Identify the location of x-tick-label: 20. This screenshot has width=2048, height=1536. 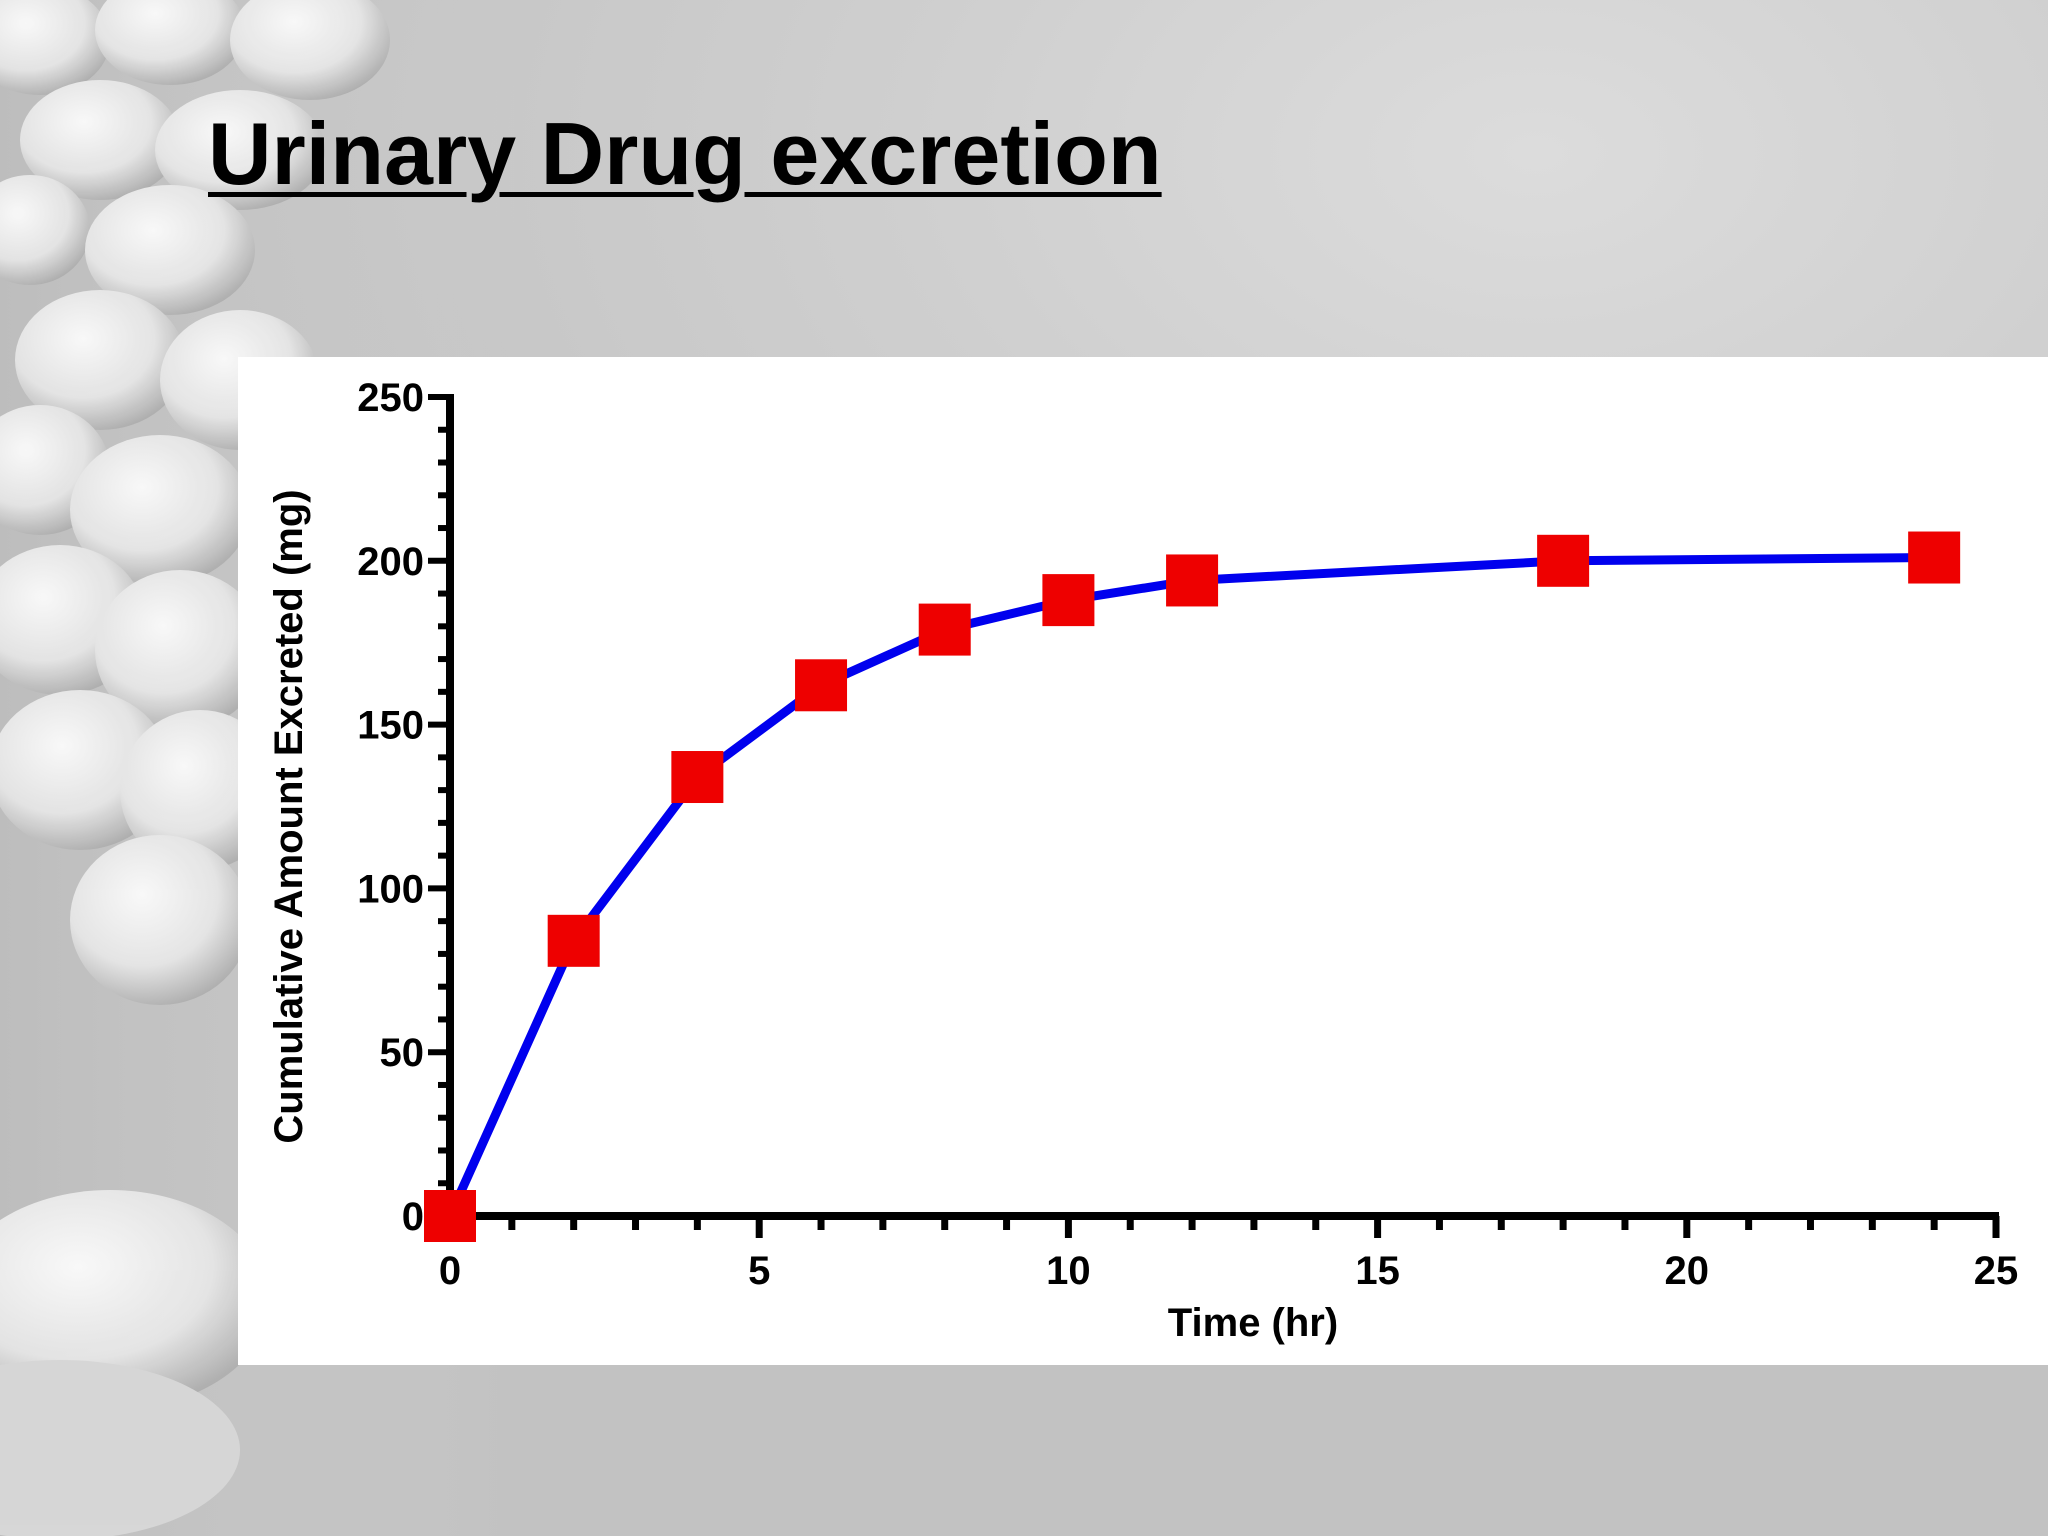
(1687, 1271).